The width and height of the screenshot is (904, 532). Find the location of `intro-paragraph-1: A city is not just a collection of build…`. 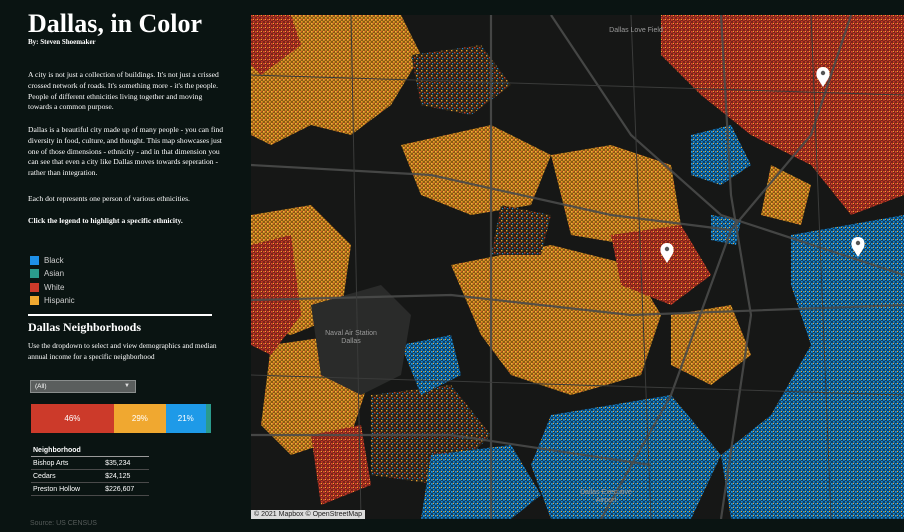

intro-paragraph-1: A city is not just a collection of build… is located at coordinates (123, 91).